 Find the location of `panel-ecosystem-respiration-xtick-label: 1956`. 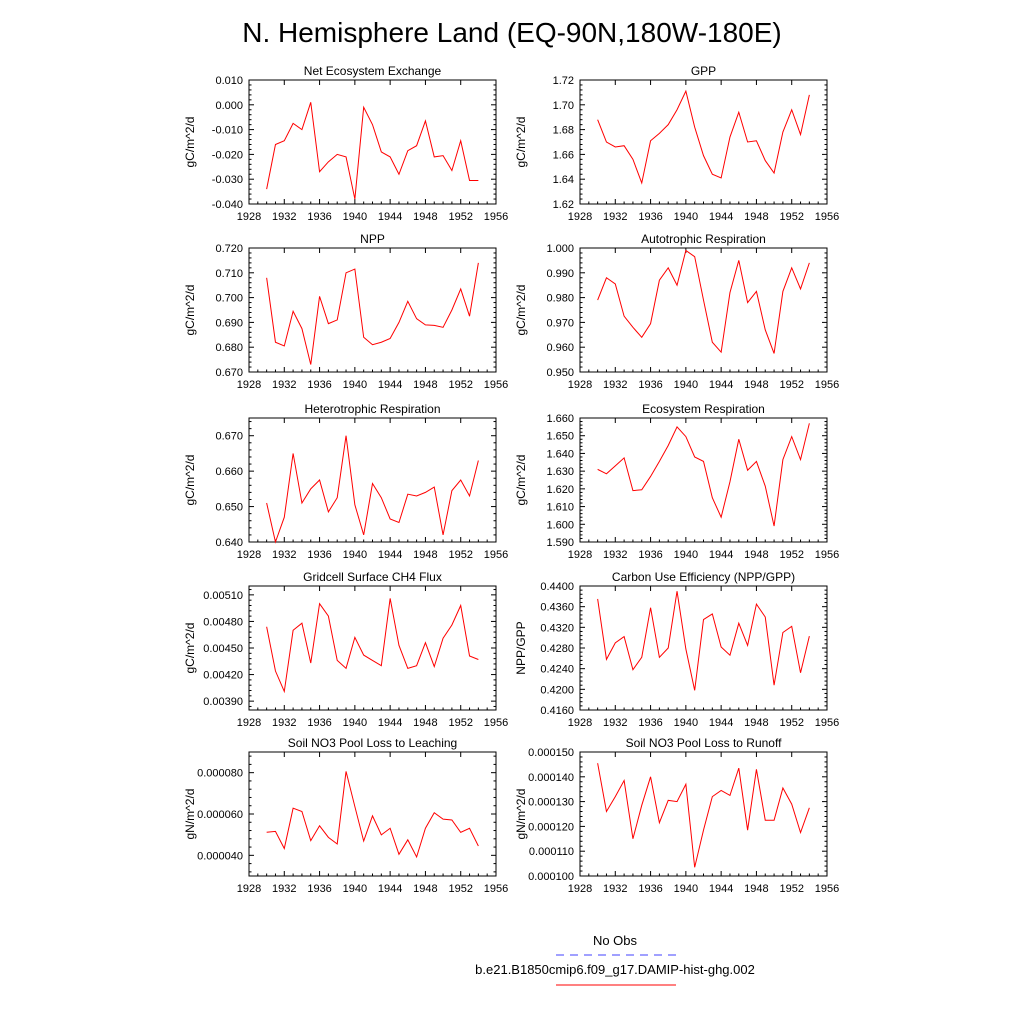

panel-ecosystem-respiration-xtick-label: 1956 is located at coordinates (827, 555).